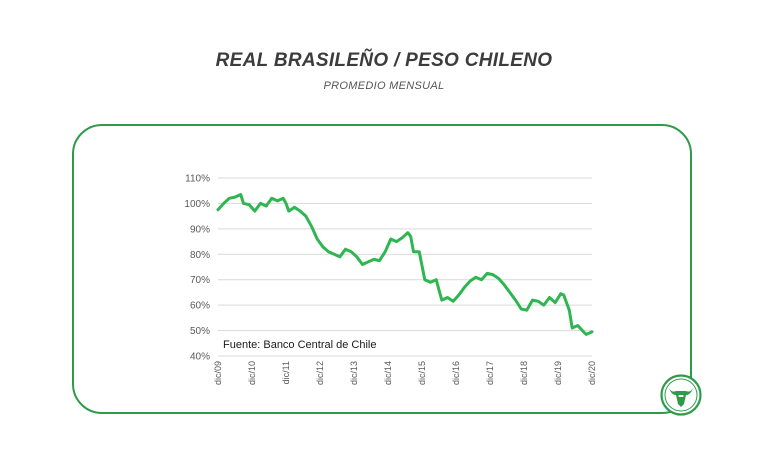  What do you see at coordinates (286, 372) in the screenshot?
I see `x-tick-label: dic/11` at bounding box center [286, 372].